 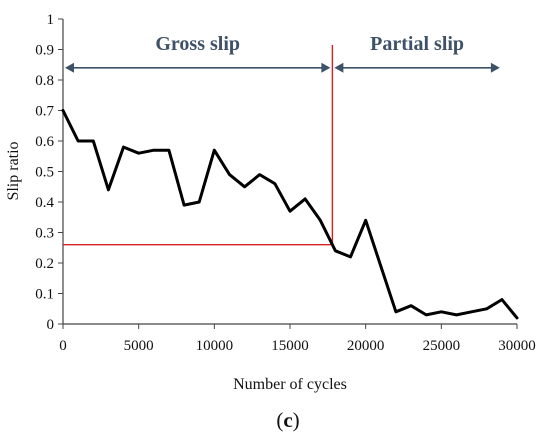 I want to click on region-label: Gross slip, so click(x=197, y=44).